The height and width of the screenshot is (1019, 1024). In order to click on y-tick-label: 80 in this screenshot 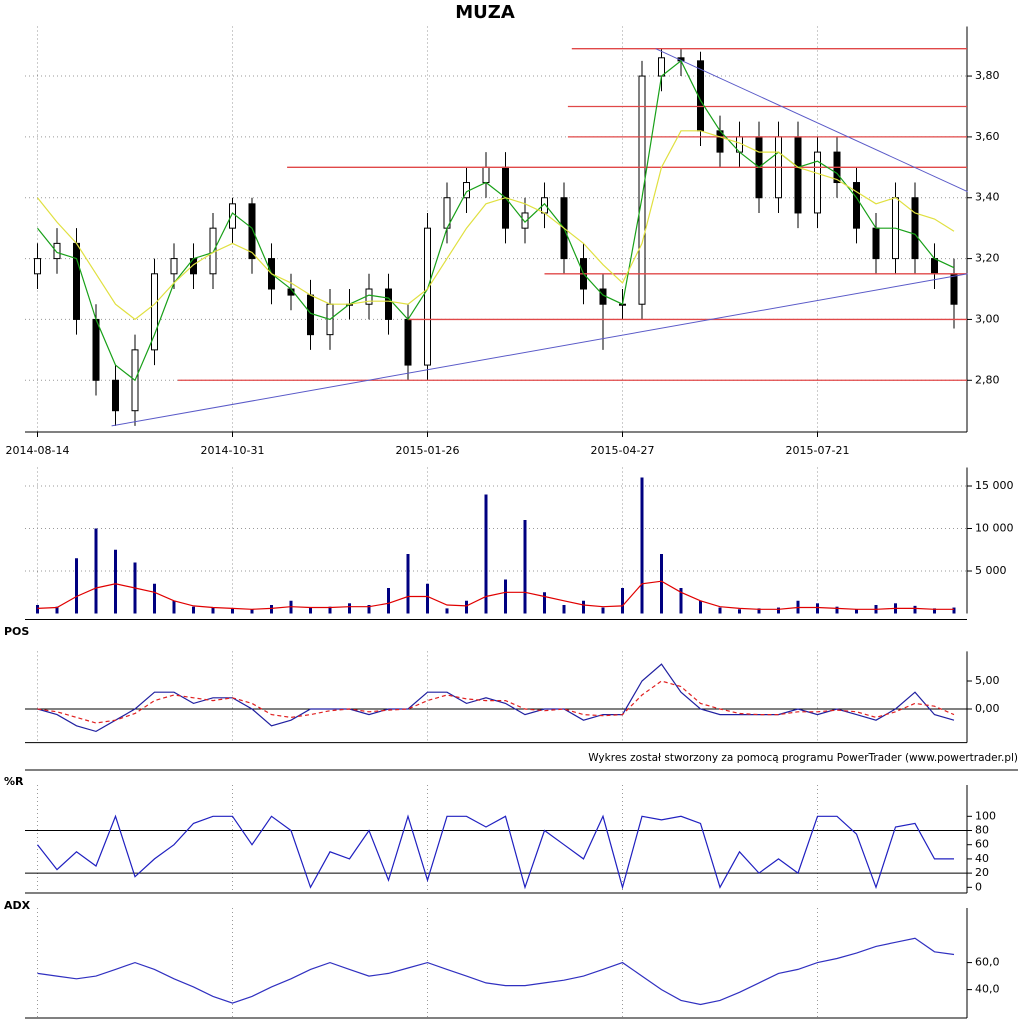, I will do `click(982, 830)`.